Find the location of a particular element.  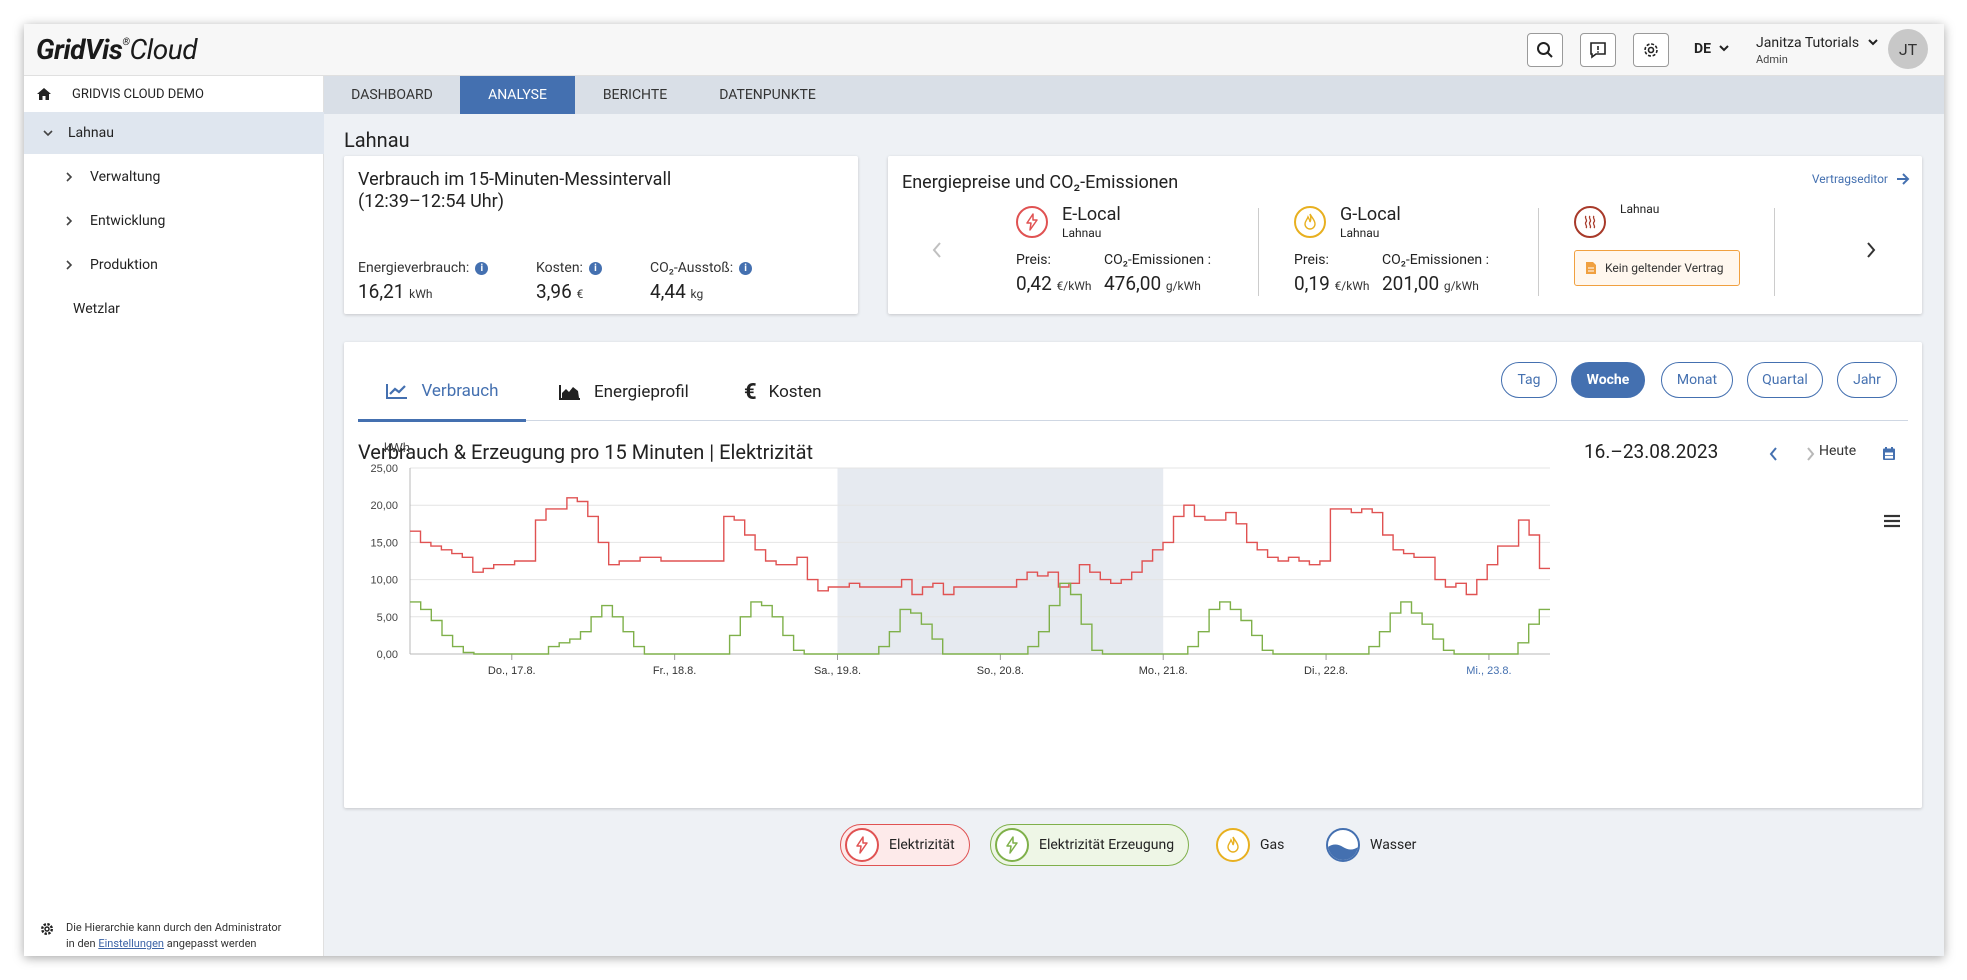

search-icon is located at coordinates (1545, 50).